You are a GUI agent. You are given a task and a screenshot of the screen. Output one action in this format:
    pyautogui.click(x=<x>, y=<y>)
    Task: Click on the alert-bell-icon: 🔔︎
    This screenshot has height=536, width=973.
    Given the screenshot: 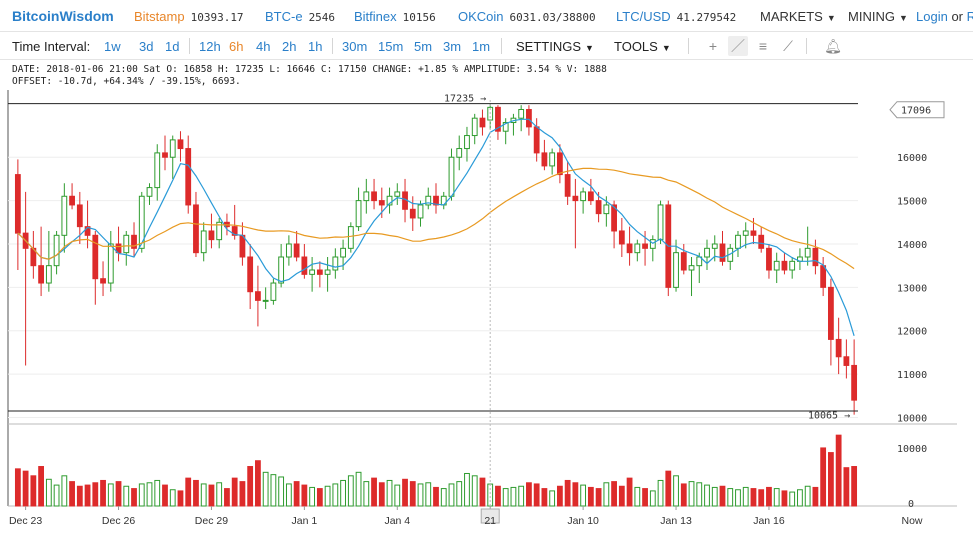 What is the action you would take?
    pyautogui.click(x=833, y=46)
    